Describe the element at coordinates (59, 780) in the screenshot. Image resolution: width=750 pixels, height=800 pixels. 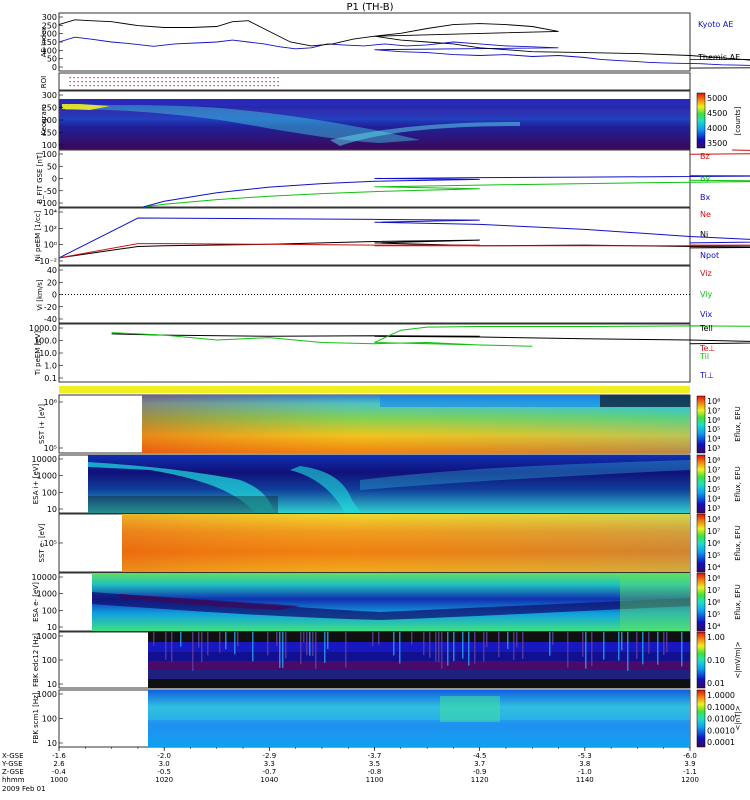
I see `xtick-value: 1000` at that location.